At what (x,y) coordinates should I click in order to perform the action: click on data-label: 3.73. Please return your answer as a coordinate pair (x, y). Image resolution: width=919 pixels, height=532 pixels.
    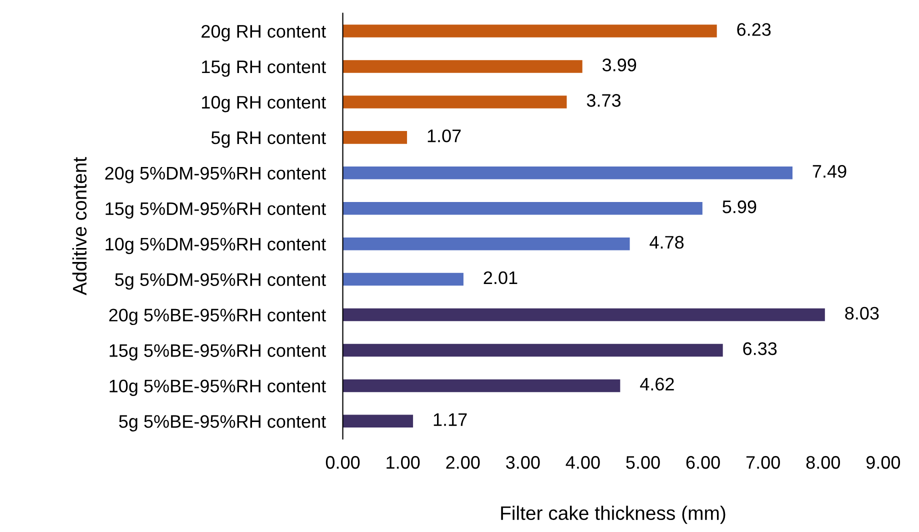
    Looking at the image, I should click on (603, 100).